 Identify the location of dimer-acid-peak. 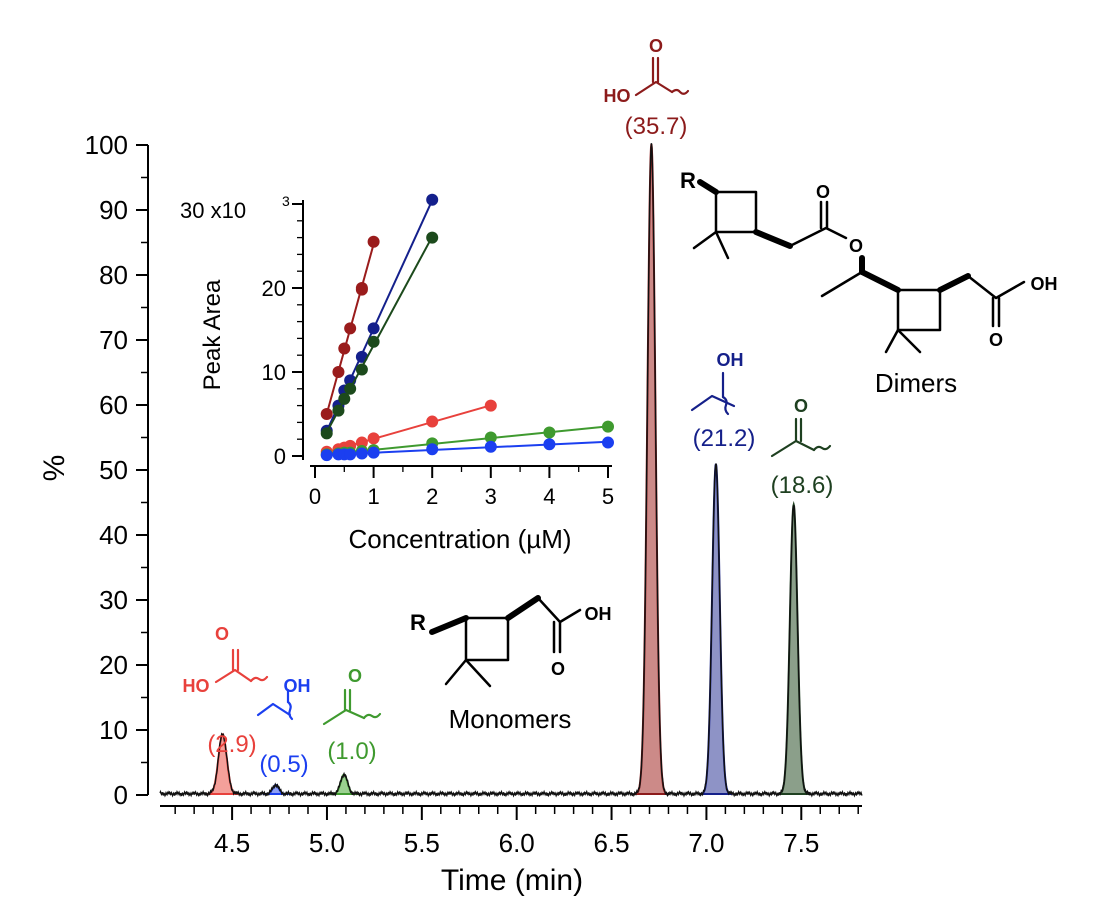
(651, 469).